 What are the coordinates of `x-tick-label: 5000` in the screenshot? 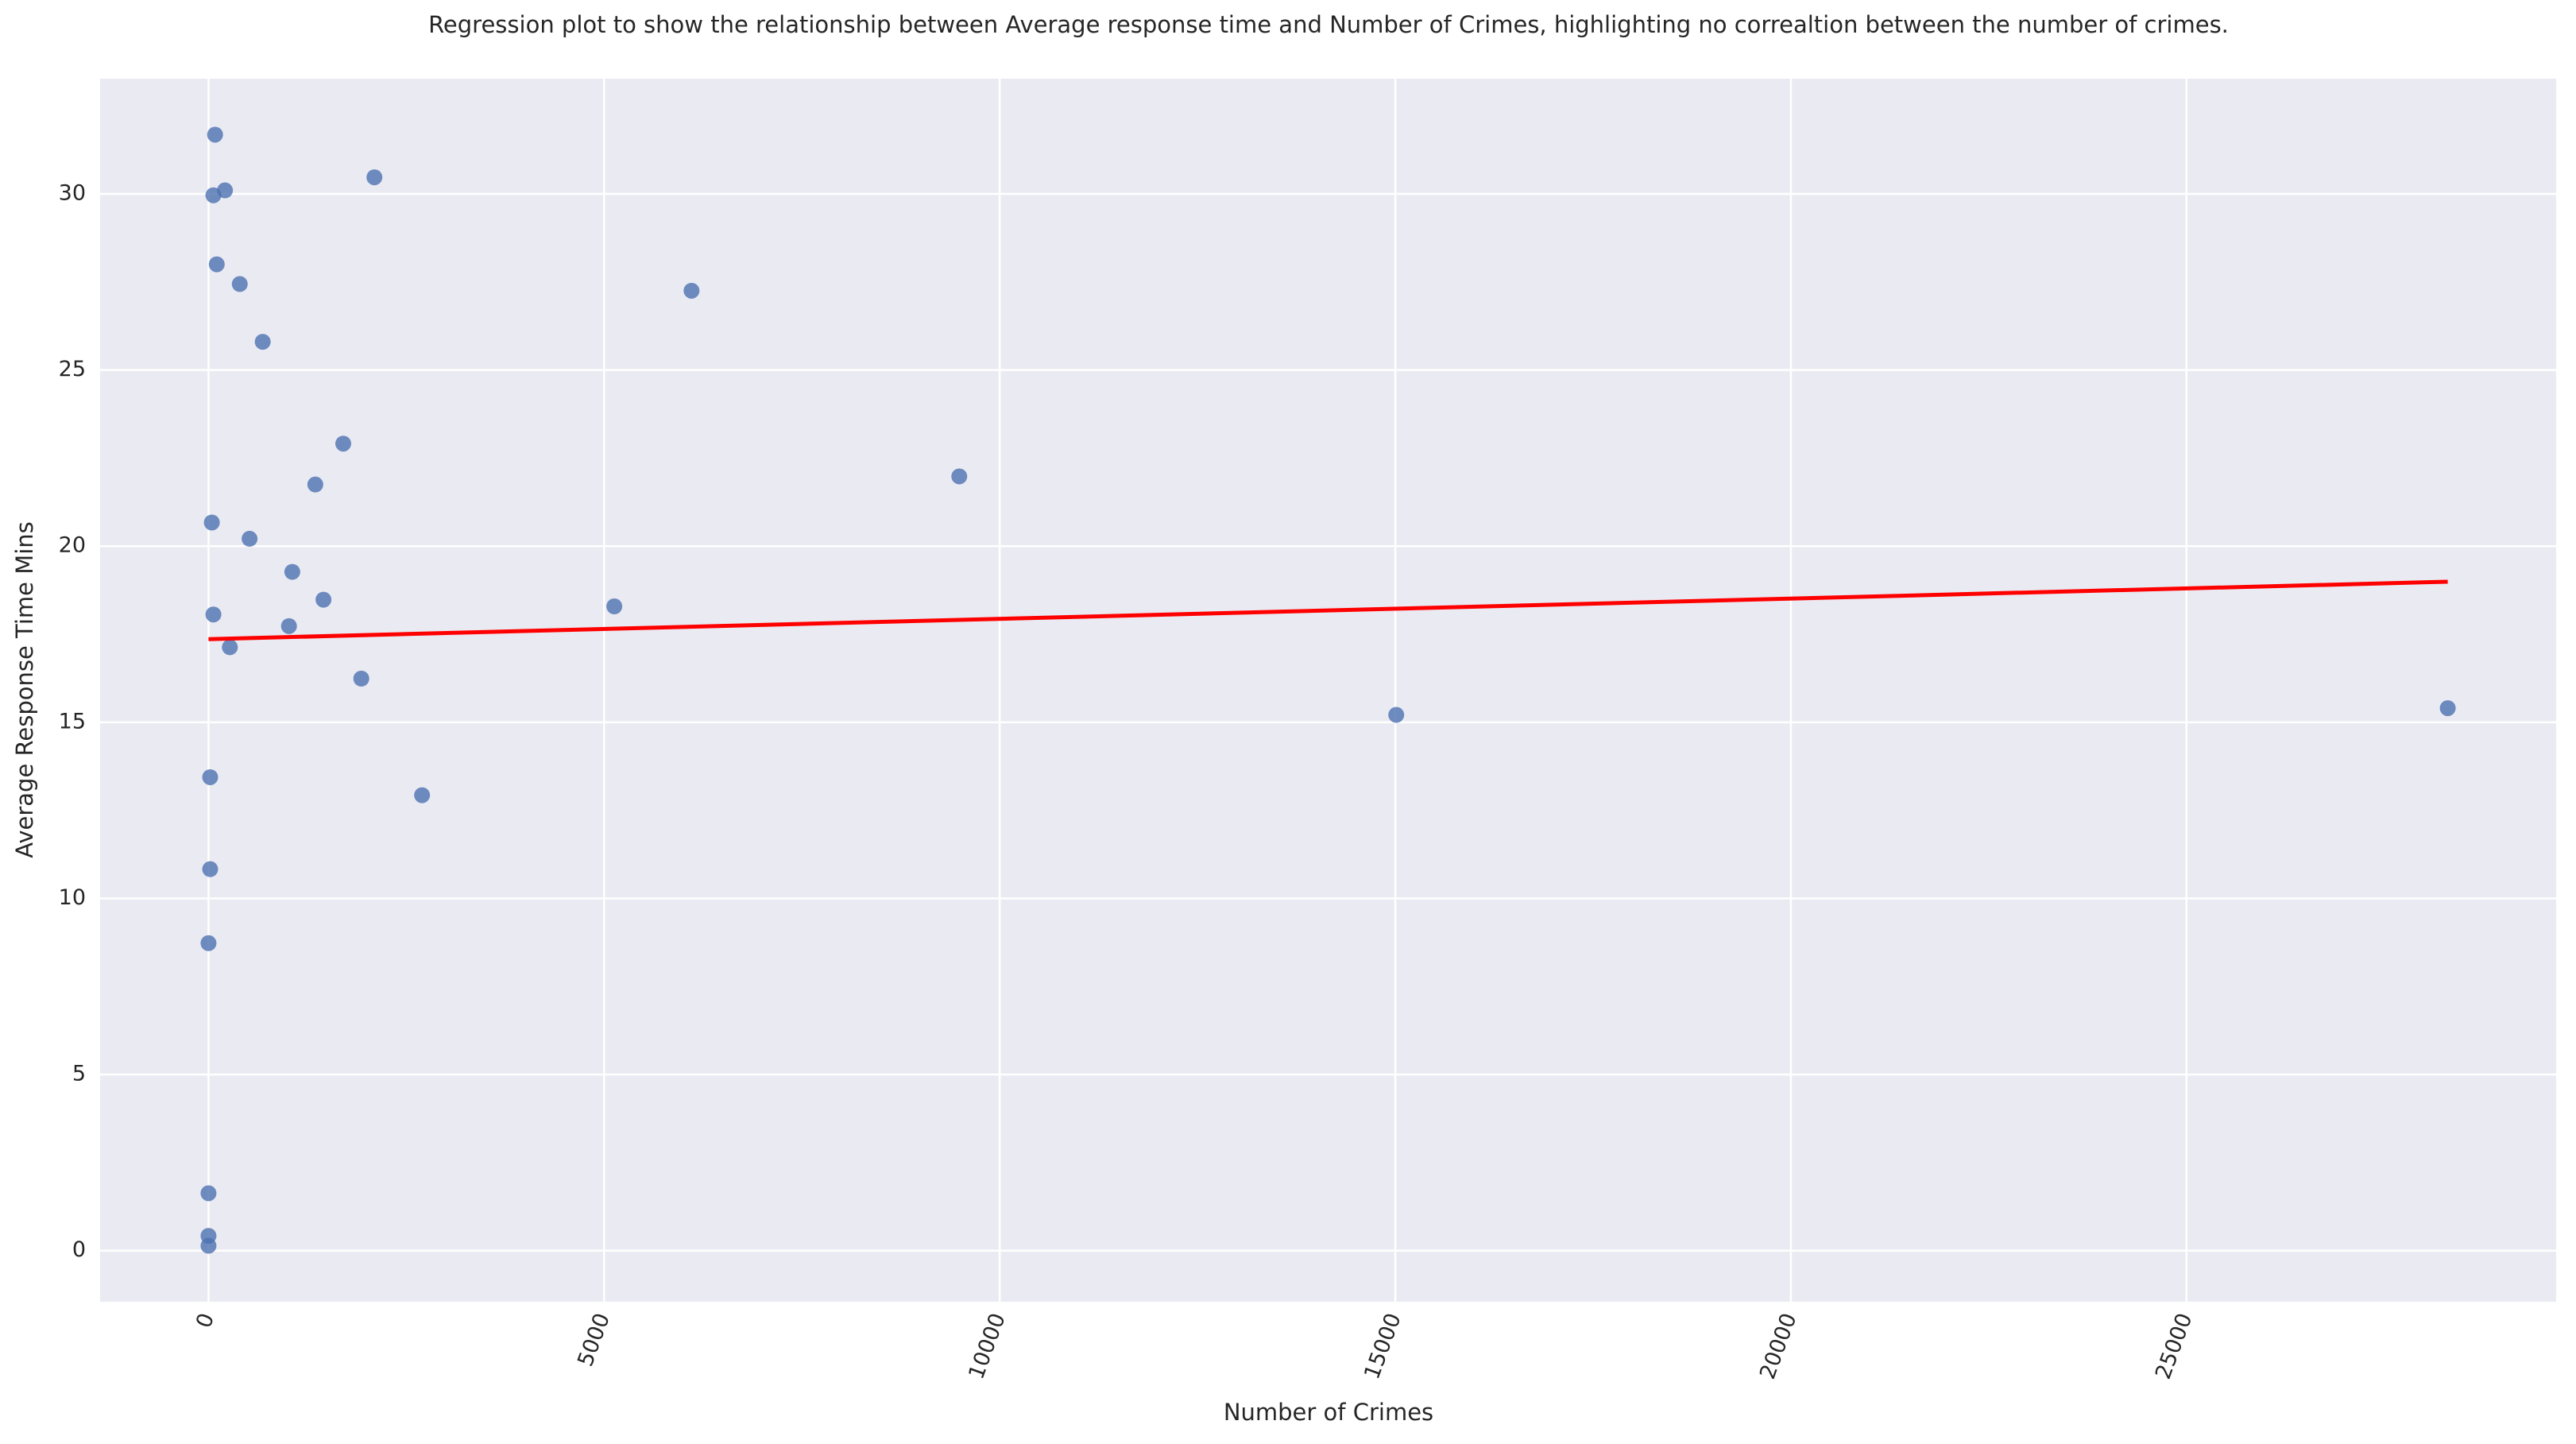 It's located at (594, 1339).